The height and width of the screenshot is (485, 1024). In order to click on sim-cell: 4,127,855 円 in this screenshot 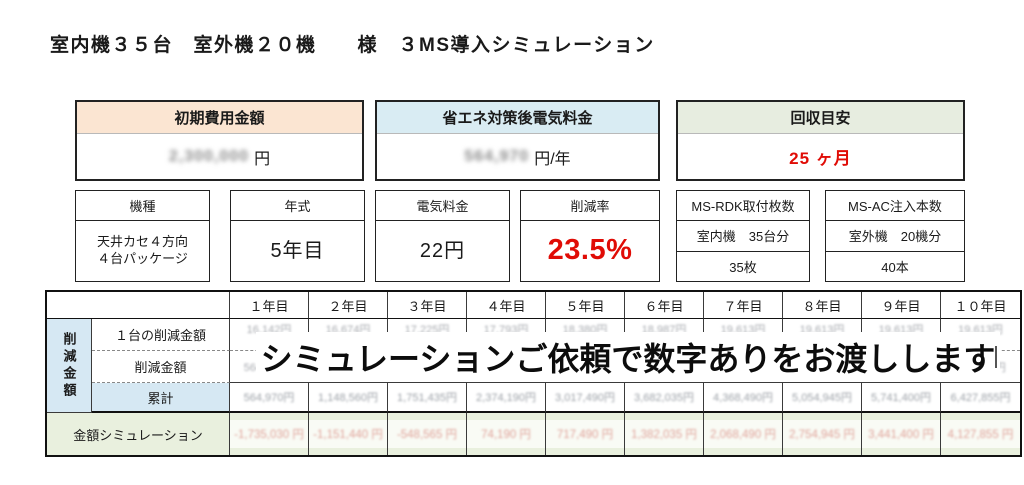, I will do `click(980, 434)`.